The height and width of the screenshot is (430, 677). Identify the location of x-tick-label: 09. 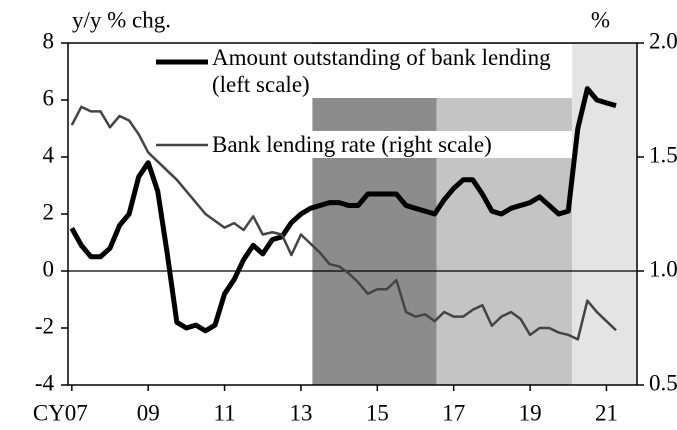
(148, 412).